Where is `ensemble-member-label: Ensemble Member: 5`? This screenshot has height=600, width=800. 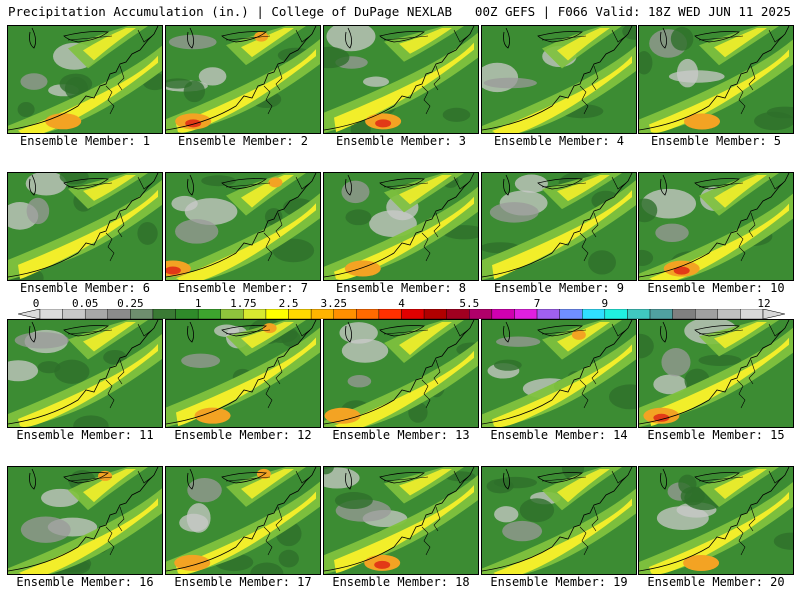
ensemble-member-label: Ensemble Member: 5 is located at coordinates (716, 141).